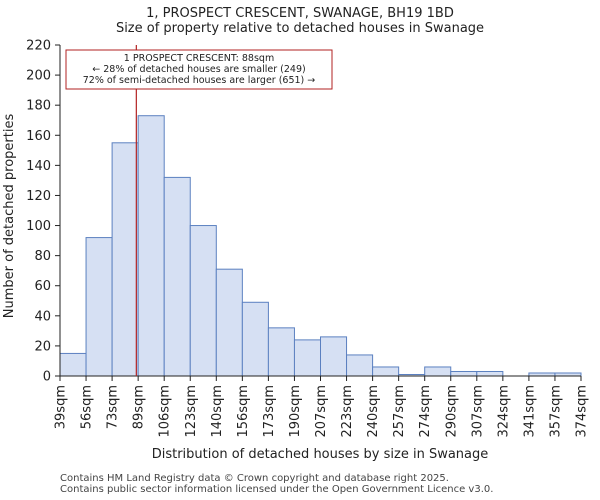  What do you see at coordinates (61, 407) in the screenshot?
I see `x-tick-label: 39sqm` at bounding box center [61, 407].